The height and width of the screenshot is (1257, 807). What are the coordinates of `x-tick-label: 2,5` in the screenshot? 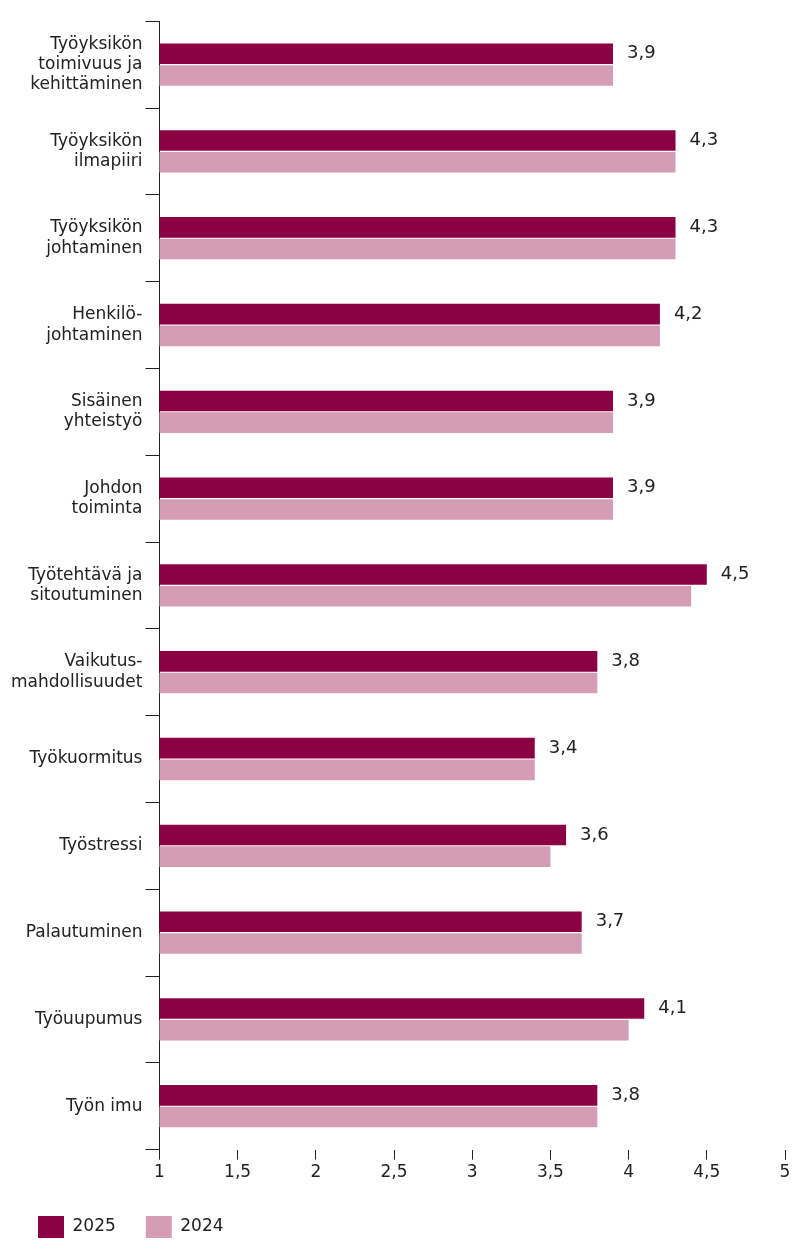 It's located at (394, 1171).